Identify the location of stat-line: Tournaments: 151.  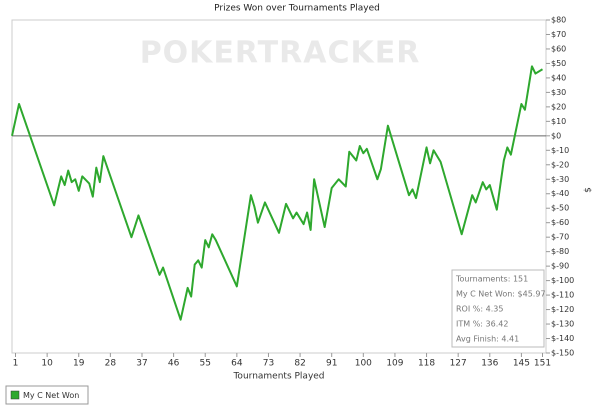
(491, 279).